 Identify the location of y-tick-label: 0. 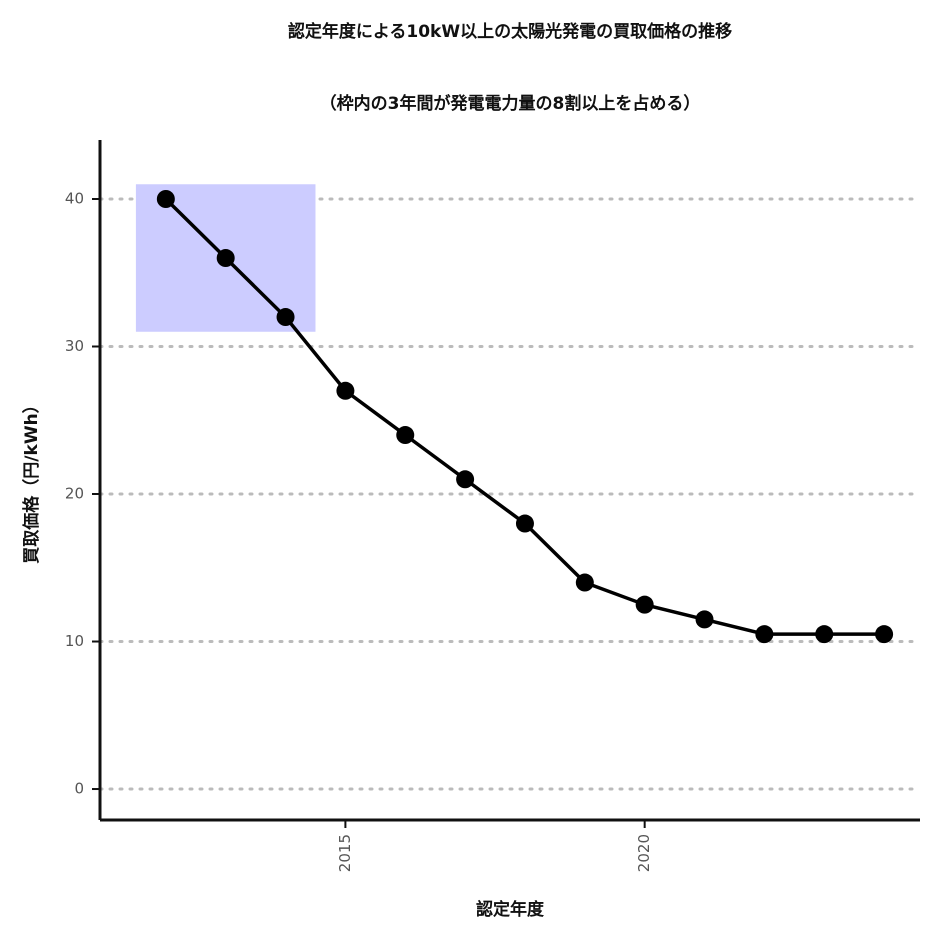
(79, 789).